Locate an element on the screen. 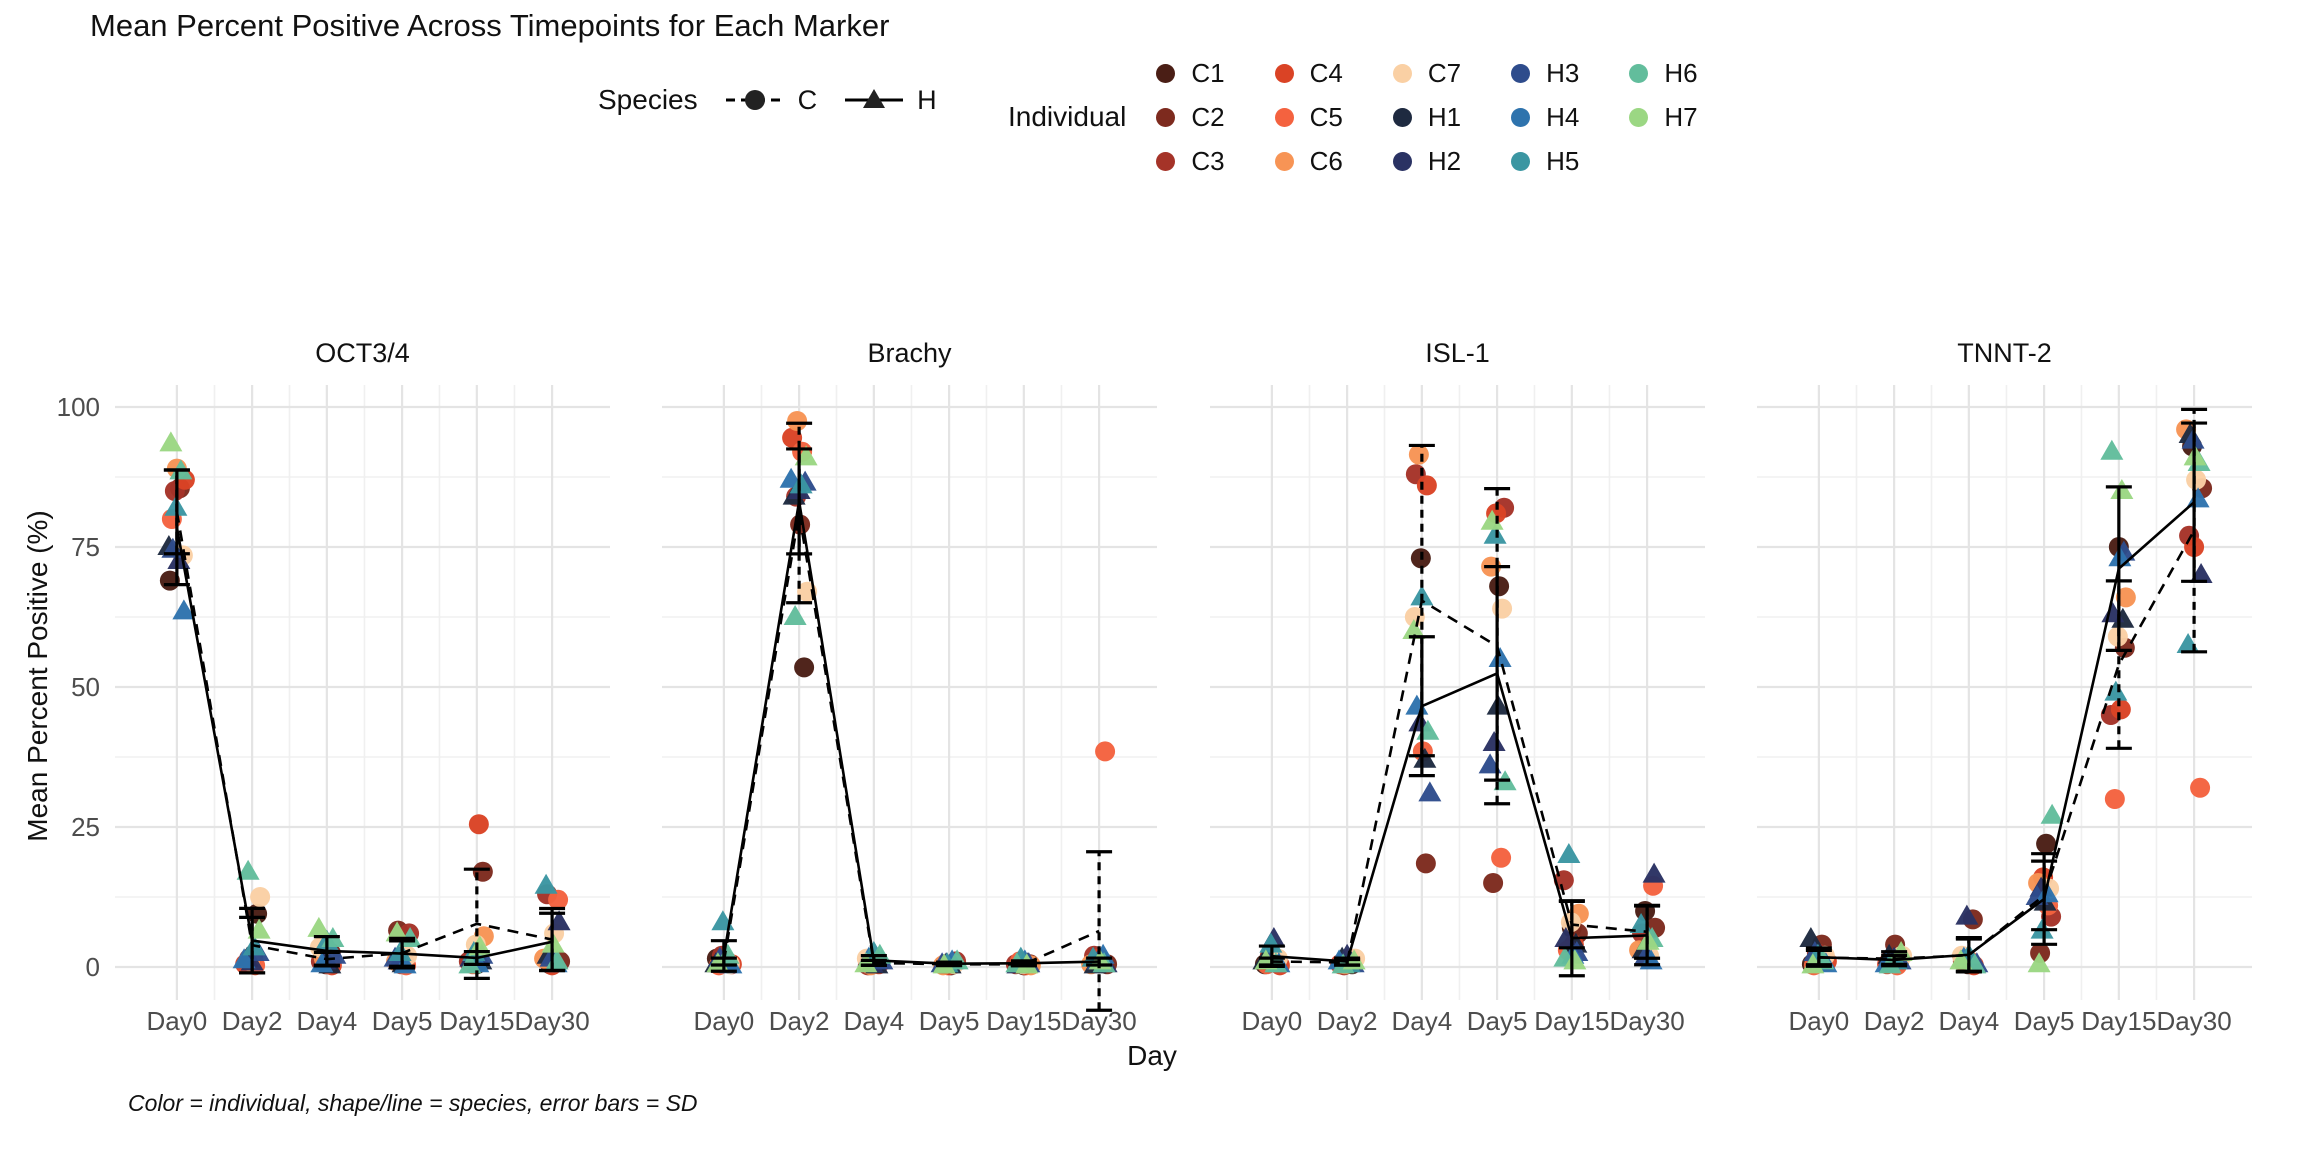 The width and height of the screenshot is (2304, 1152). species-h-label: H is located at coordinates (927, 99).